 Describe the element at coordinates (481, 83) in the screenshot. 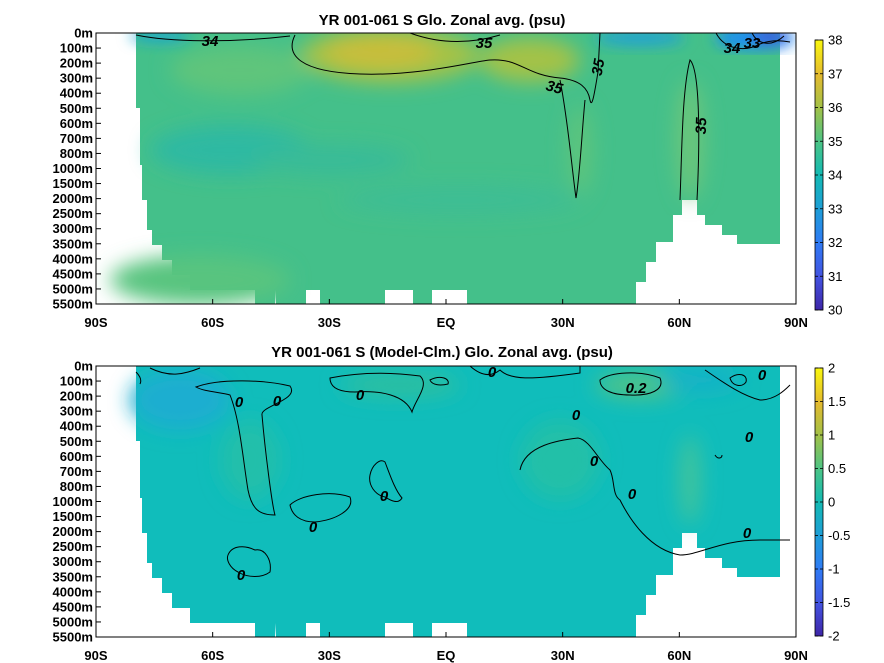

I see `panel-1-contour-labels: 34 35 35 35 35 34 33` at that location.